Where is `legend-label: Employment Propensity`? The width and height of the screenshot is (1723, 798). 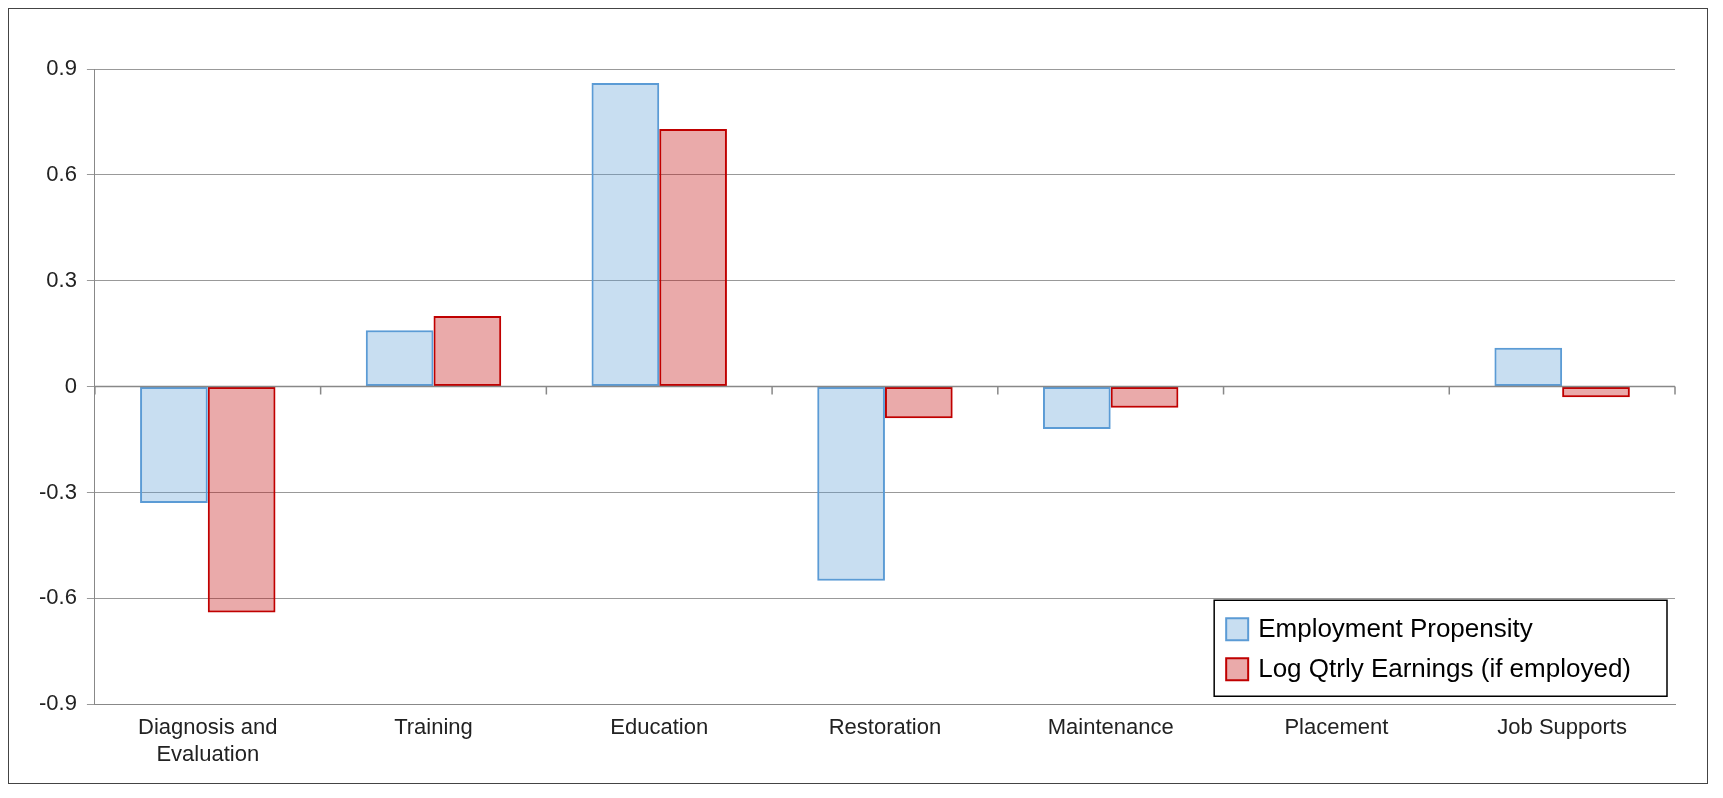 legend-label: Employment Propensity is located at coordinates (1395, 628).